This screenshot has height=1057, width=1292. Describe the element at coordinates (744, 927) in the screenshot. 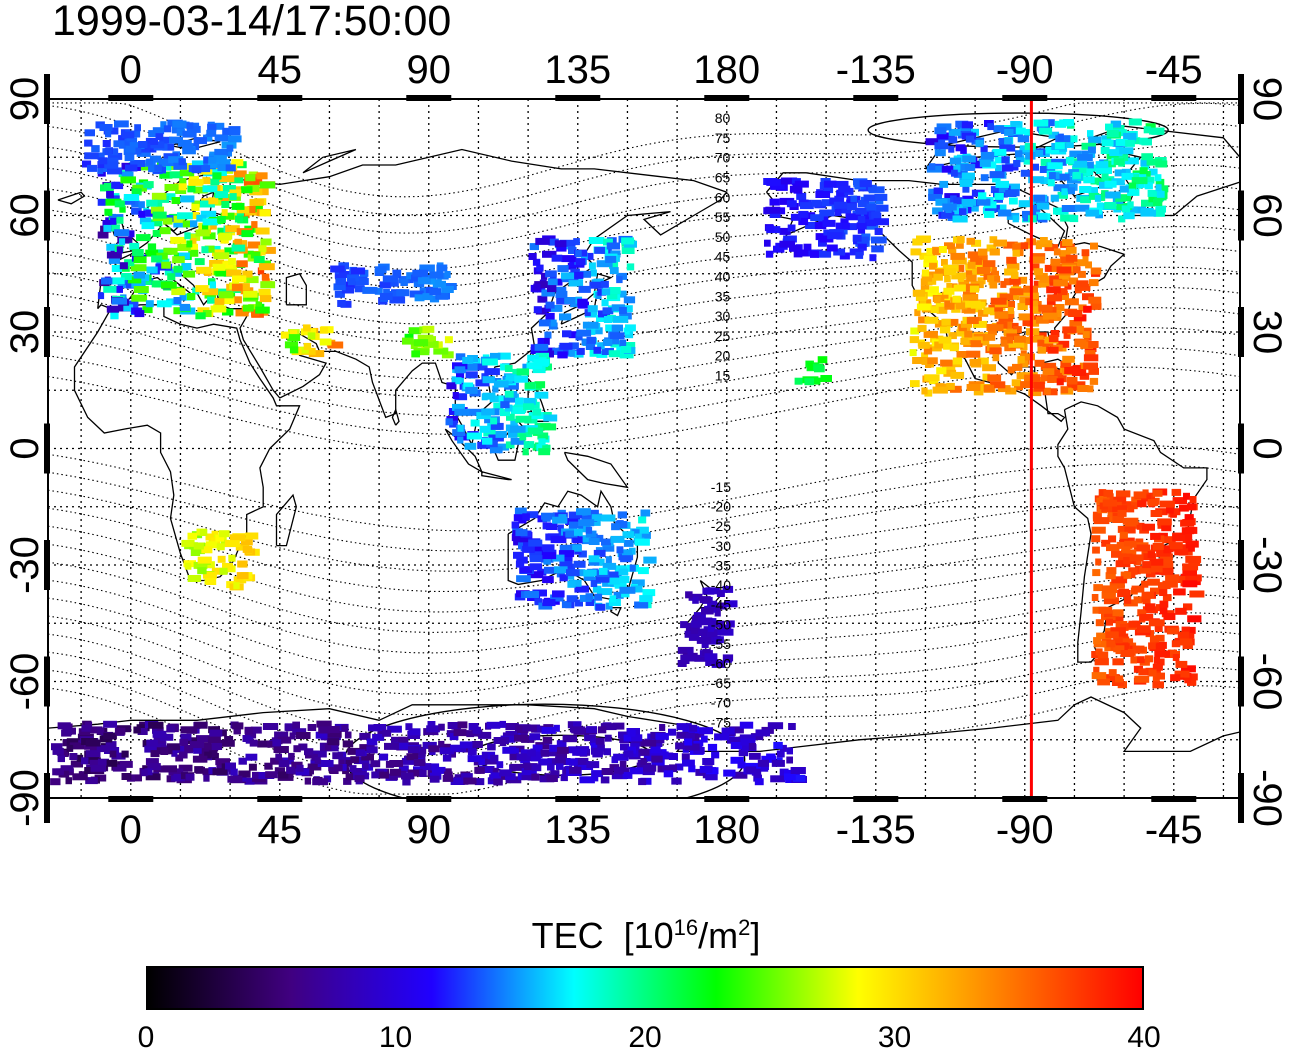

I see `colorbar-unit-exponent2: 2` at that location.